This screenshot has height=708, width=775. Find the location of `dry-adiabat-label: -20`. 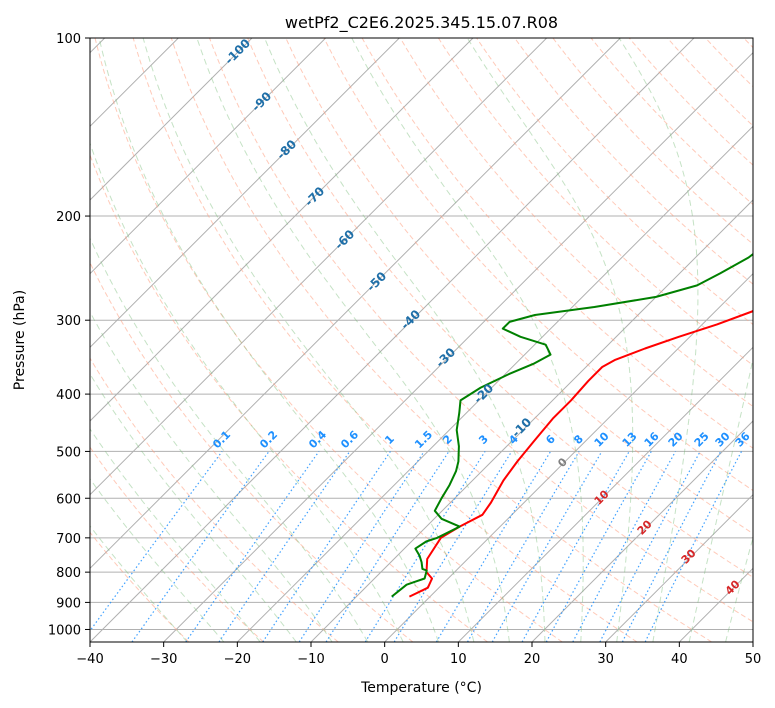

dry-adiabat-label: -20 is located at coordinates (483, 393).